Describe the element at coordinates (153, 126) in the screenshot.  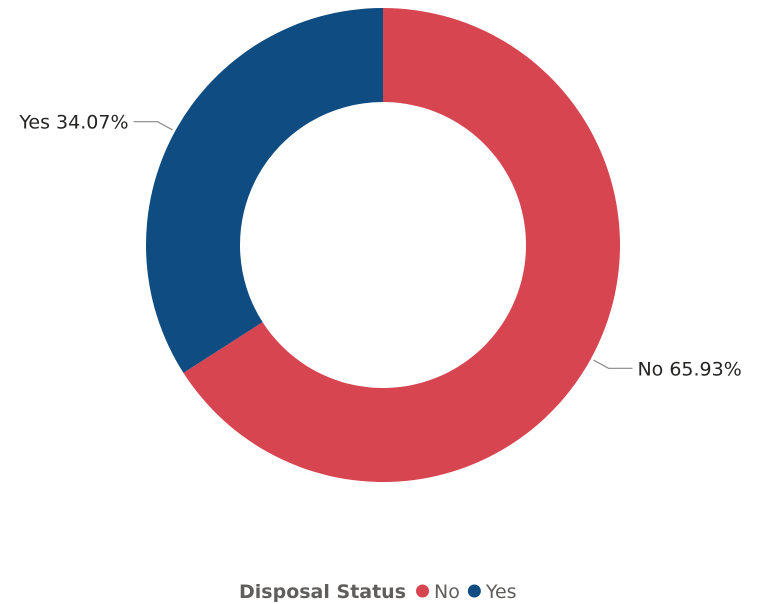
I see `leader-line-yes` at that location.